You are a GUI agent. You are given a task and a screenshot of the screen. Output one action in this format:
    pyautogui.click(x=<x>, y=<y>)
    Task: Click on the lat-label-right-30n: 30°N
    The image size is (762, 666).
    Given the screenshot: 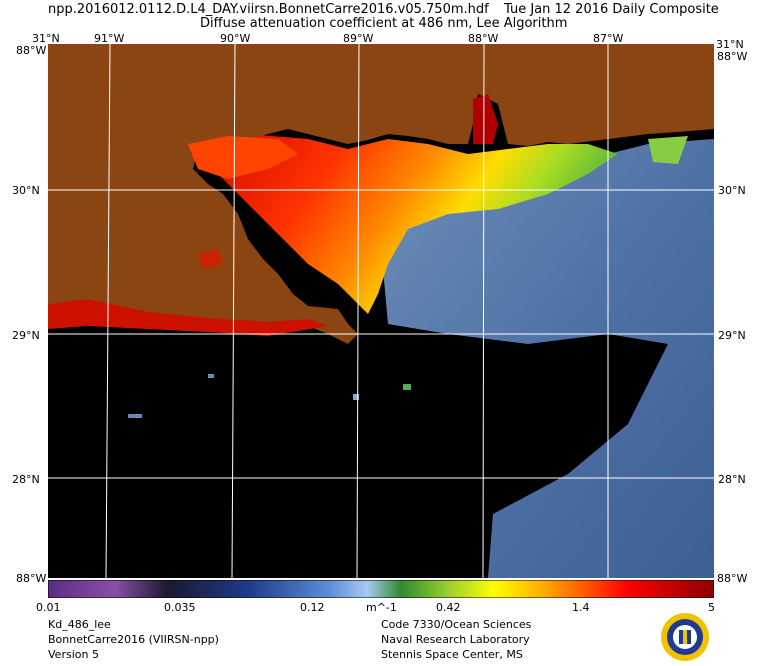 What is the action you would take?
    pyautogui.click(x=732, y=190)
    